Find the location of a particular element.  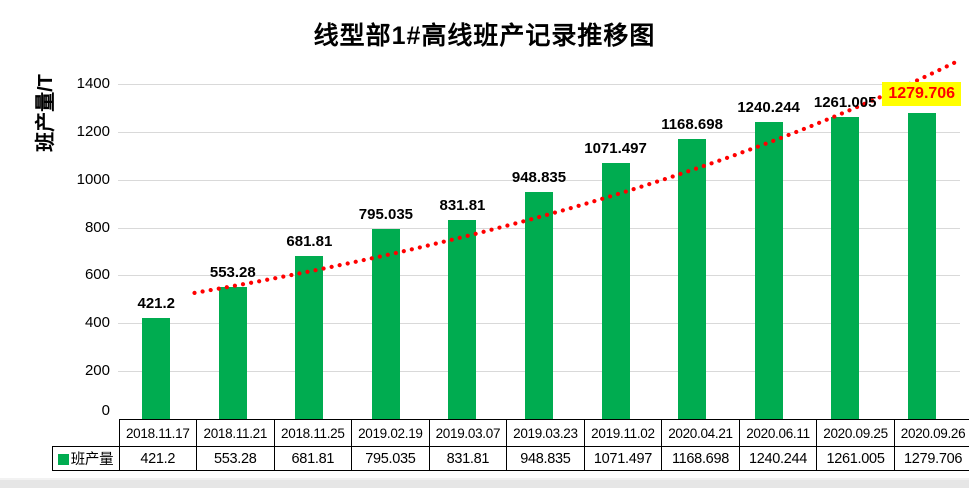

value-cell: 948.835 is located at coordinates (545, 458).